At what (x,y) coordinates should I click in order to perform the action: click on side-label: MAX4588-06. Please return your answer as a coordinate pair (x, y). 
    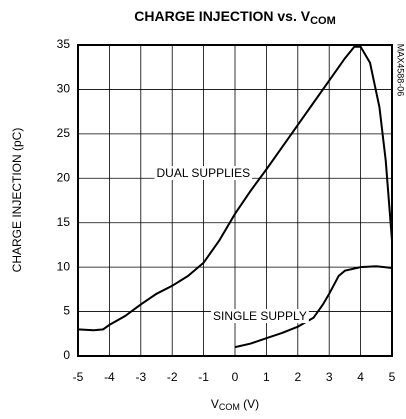
    Looking at the image, I should click on (401, 70).